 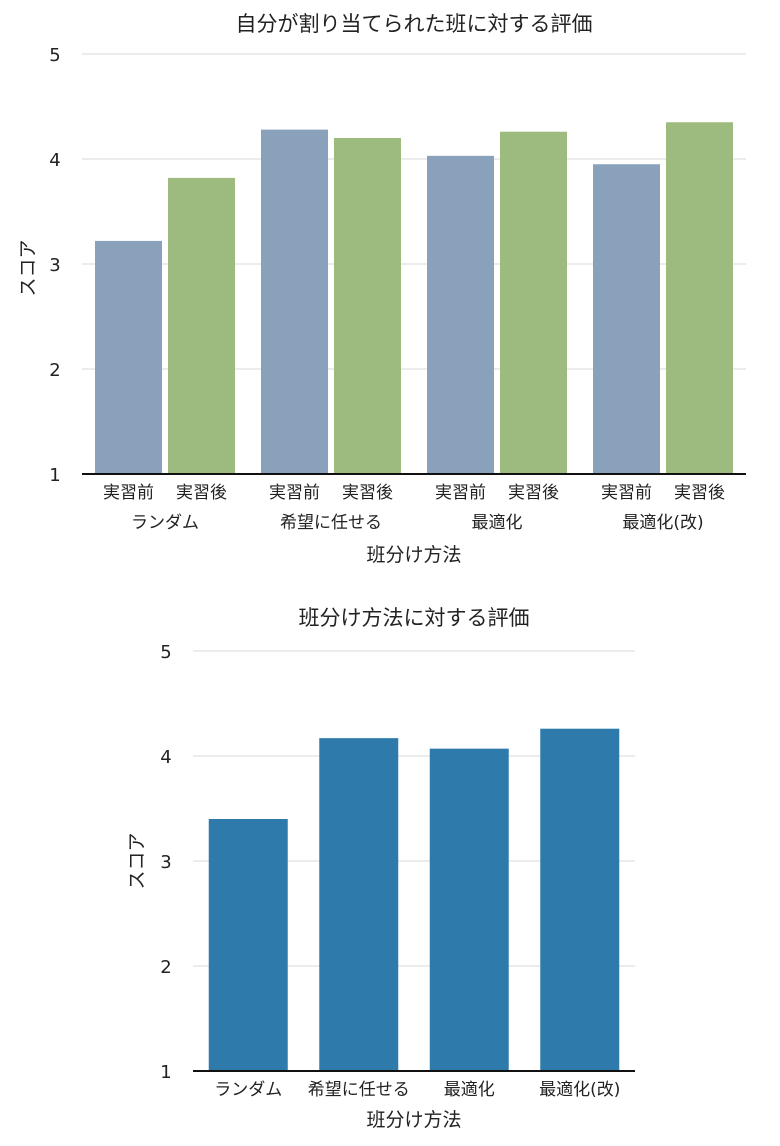 I want to click on x-subcategory-labels: 実習前 実習後 実習前 実習後 実習前 実習後 実習前 実習後, so click(x=414, y=493).